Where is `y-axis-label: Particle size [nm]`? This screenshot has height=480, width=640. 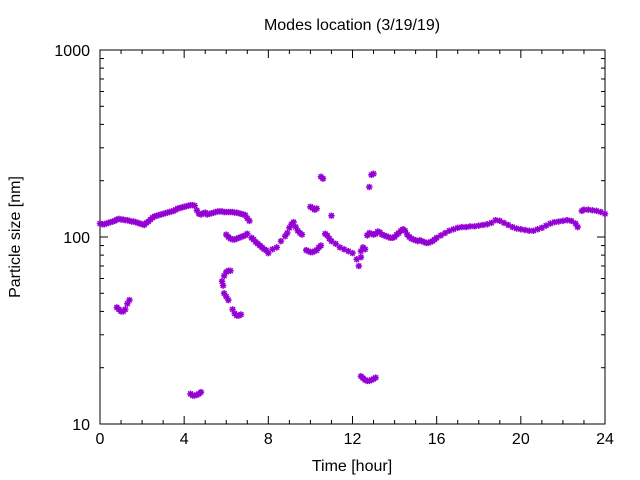
y-axis-label: Particle size [nm] is located at coordinates (15, 237).